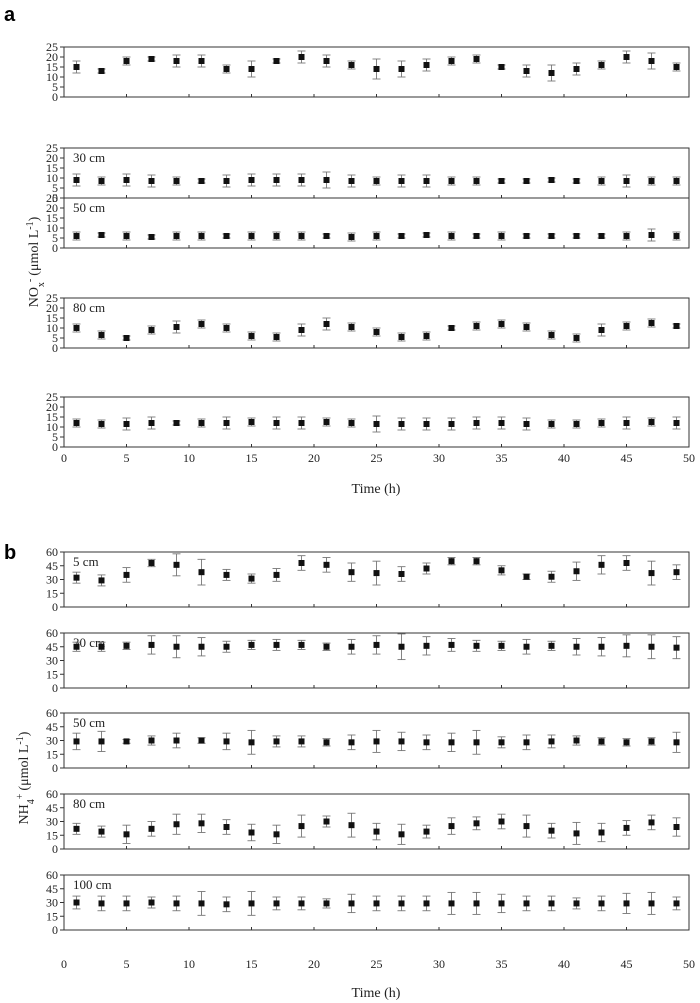 This screenshot has width=700, height=1003. Describe the element at coordinates (439, 964) in the screenshot. I see `x-tick-label: 30` at that location.